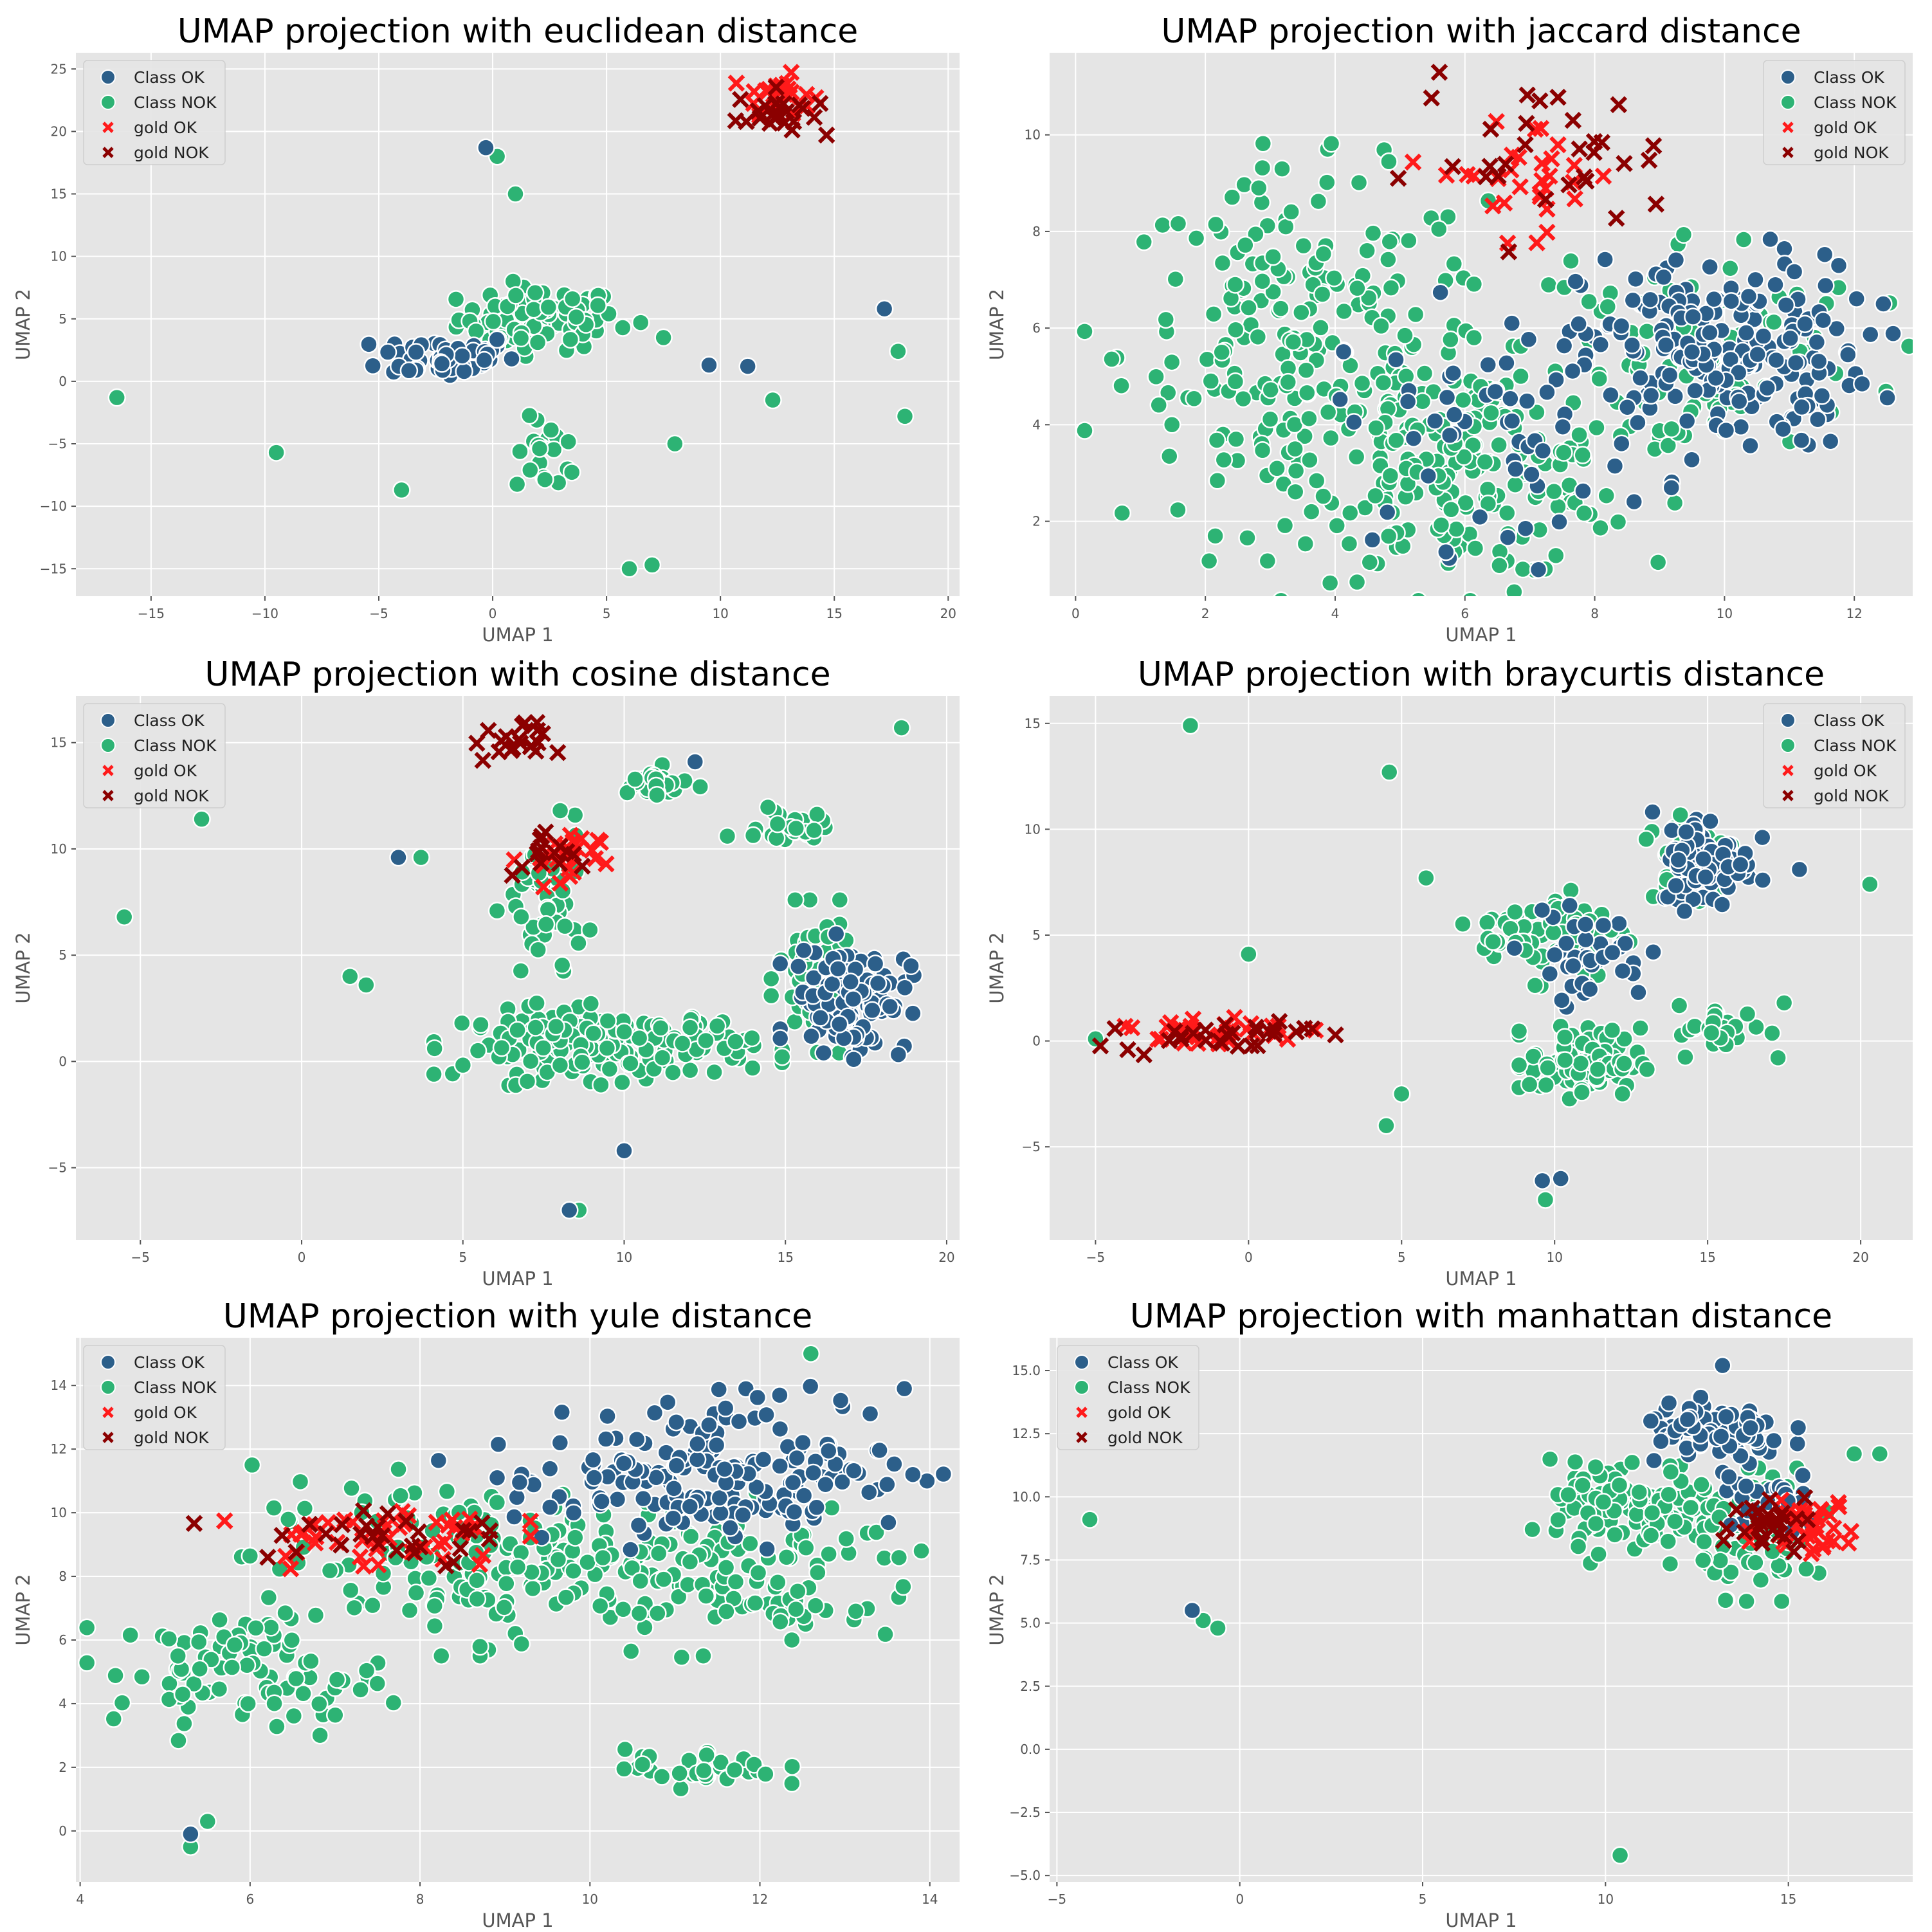  What do you see at coordinates (1856, 745) in the screenshot?
I see `legend-label: Class NOK` at bounding box center [1856, 745].